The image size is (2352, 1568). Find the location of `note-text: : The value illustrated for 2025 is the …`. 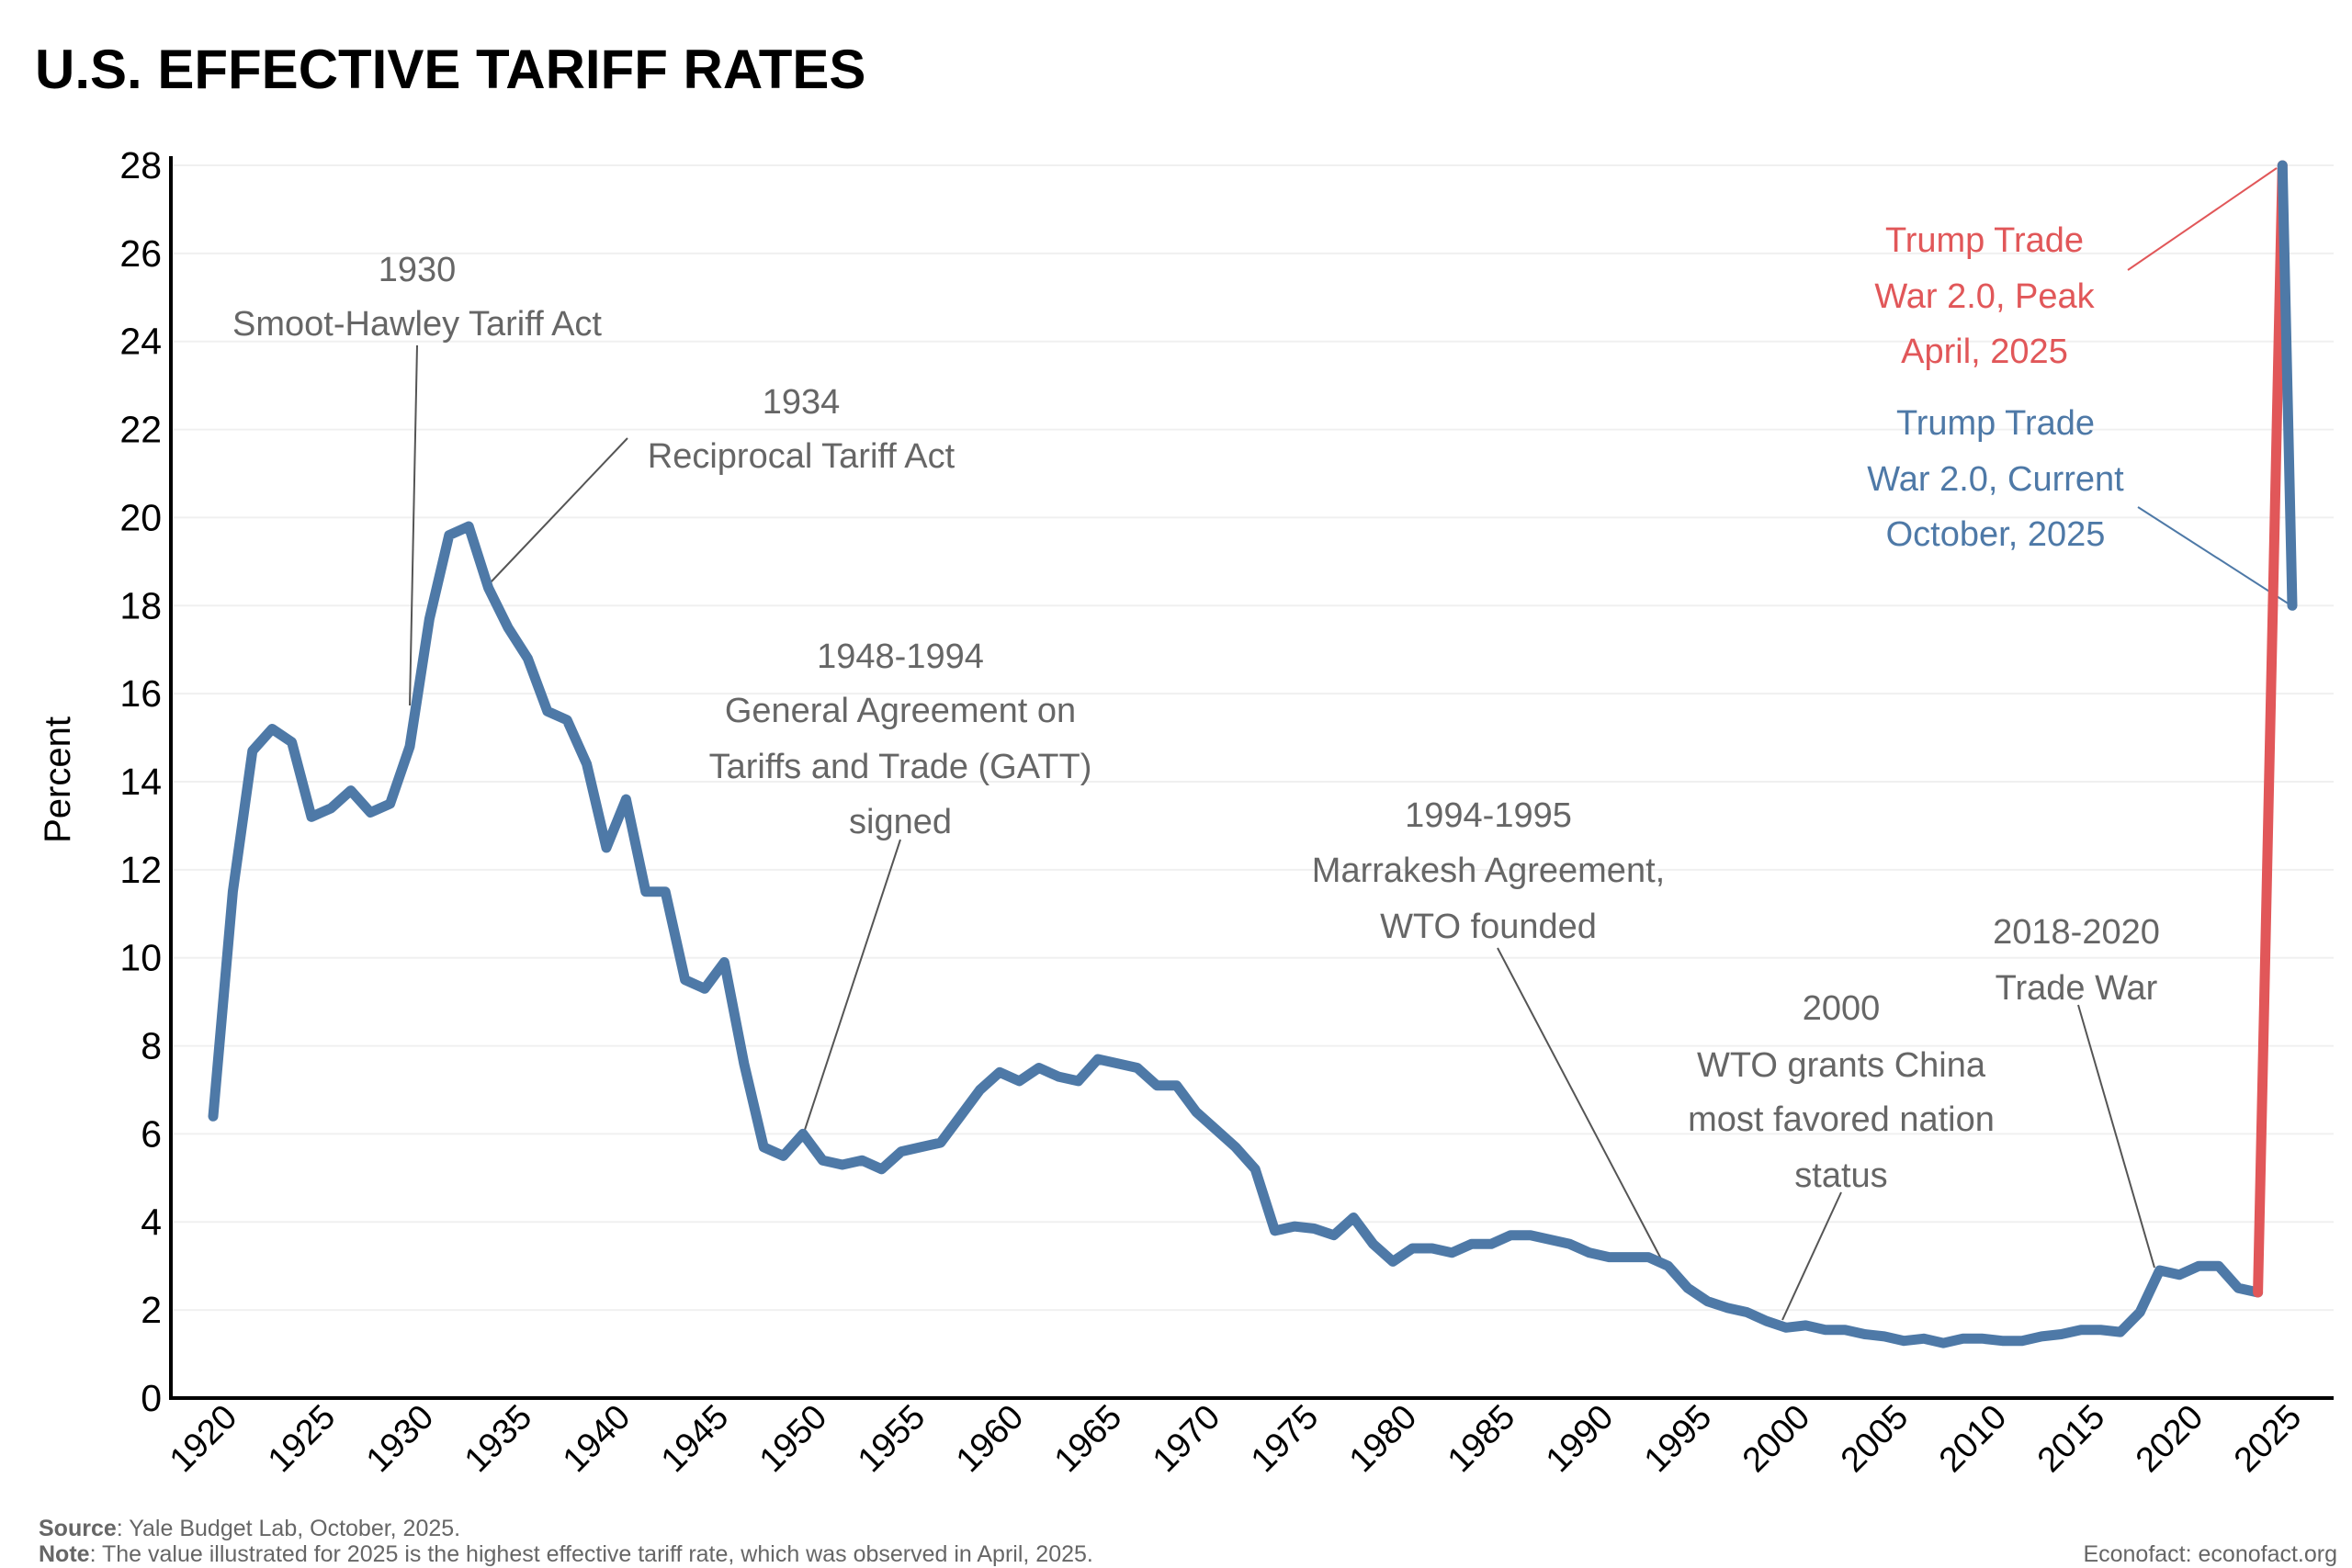

note-text: : The value illustrated for 2025 is the … is located at coordinates (591, 1554).